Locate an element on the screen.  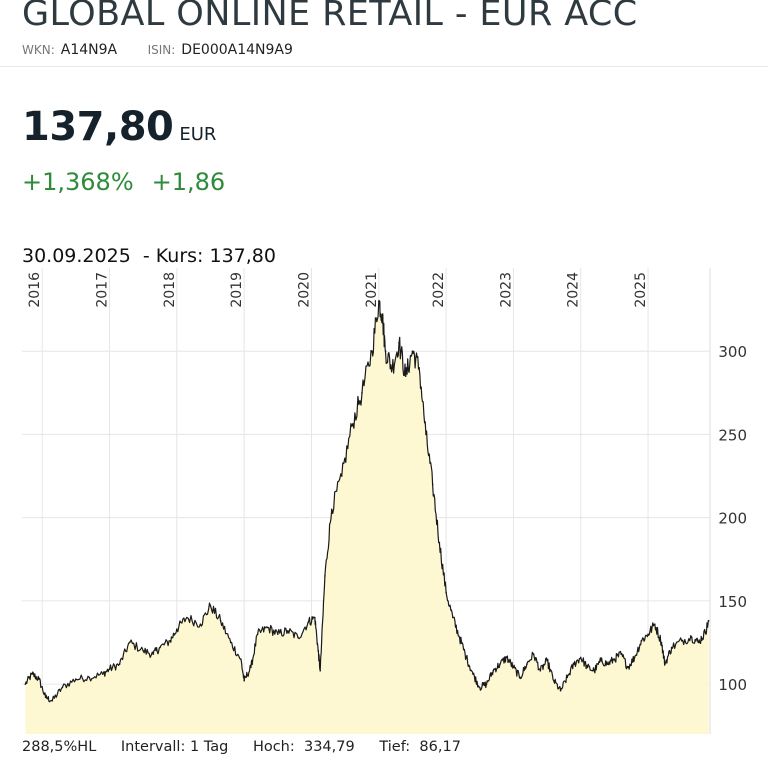
instrument-title: GLOBAL ONLINE RETAIL - EUR ACC is located at coordinates (330, 17).